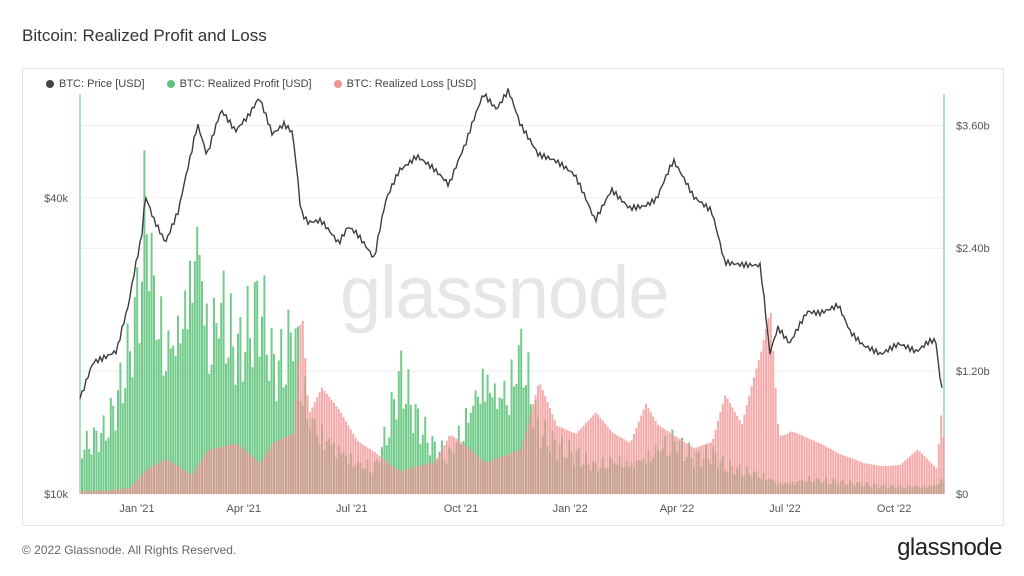  I want to click on x-tick-label: Jul '22, so click(784, 509).